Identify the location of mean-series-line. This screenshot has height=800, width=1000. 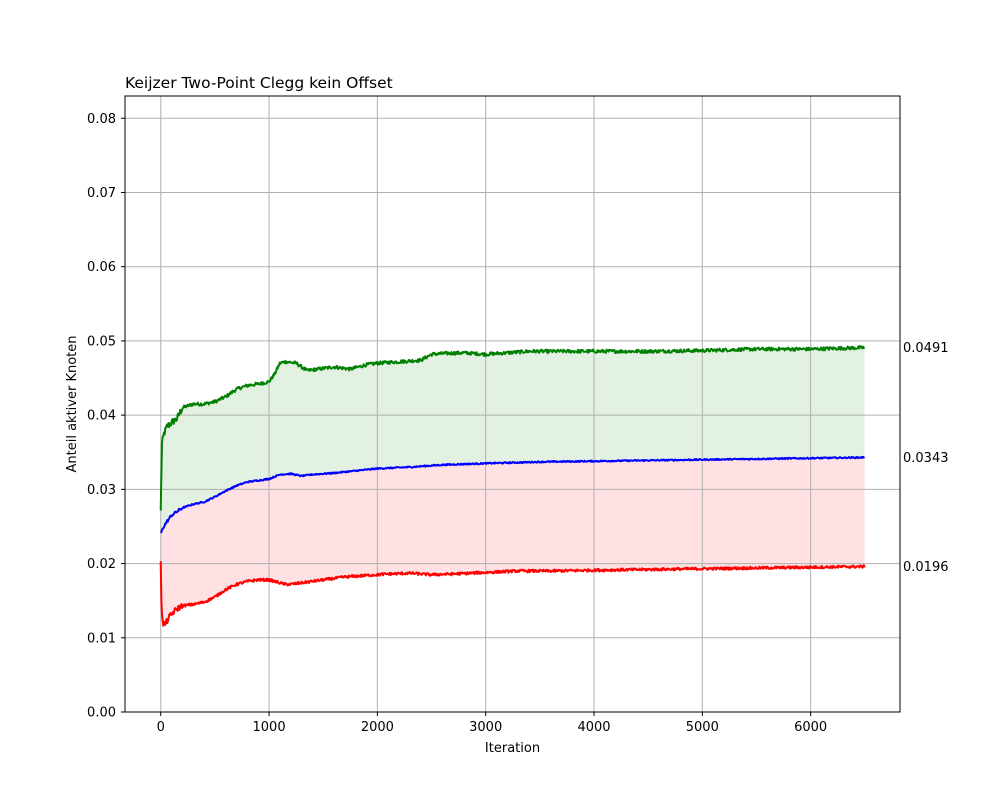
(512, 494).